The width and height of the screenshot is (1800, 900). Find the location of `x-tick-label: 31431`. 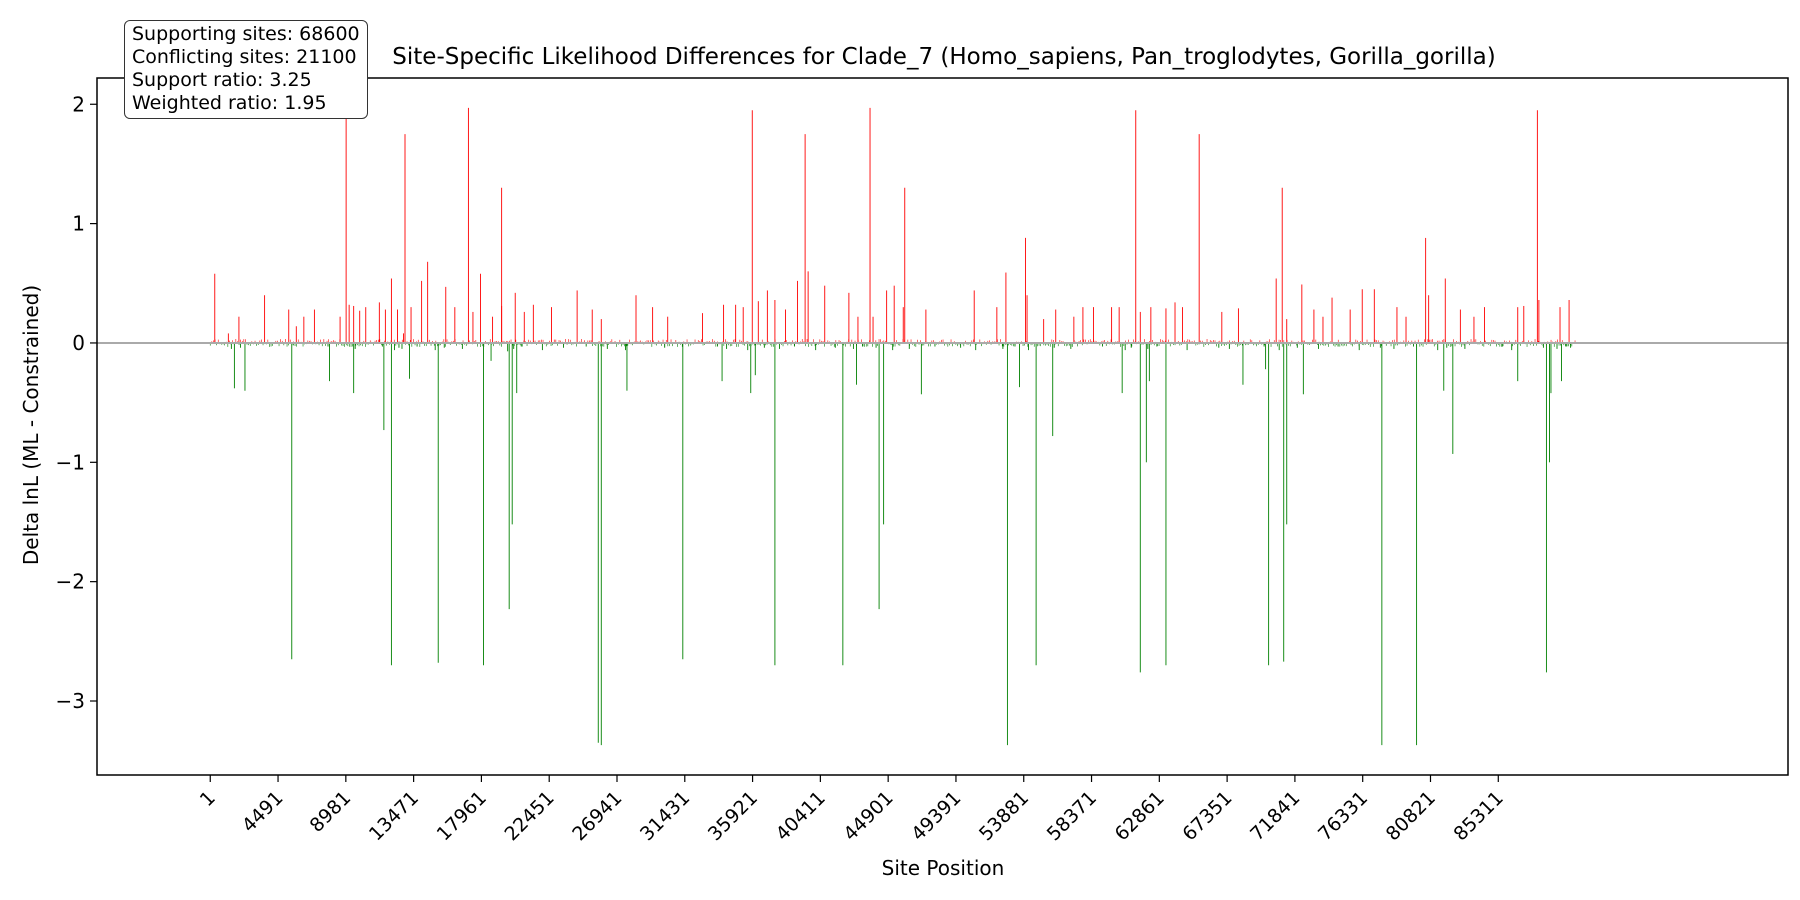

x-tick-label: 31431 is located at coordinates (665, 816).